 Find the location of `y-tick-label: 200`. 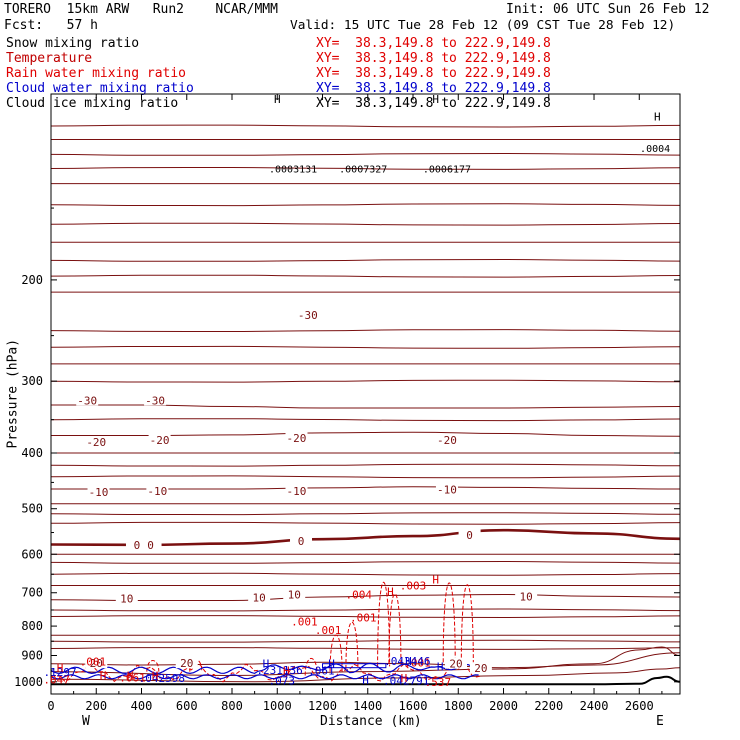

y-tick-label: 200 is located at coordinates (32, 280).